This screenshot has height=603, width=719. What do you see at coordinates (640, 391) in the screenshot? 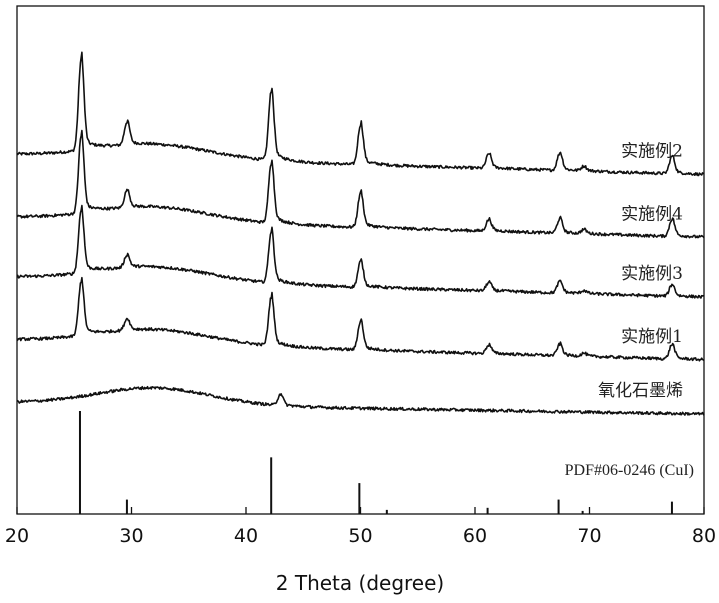
I see `series-label-5: 氧化石墨烯` at bounding box center [640, 391].